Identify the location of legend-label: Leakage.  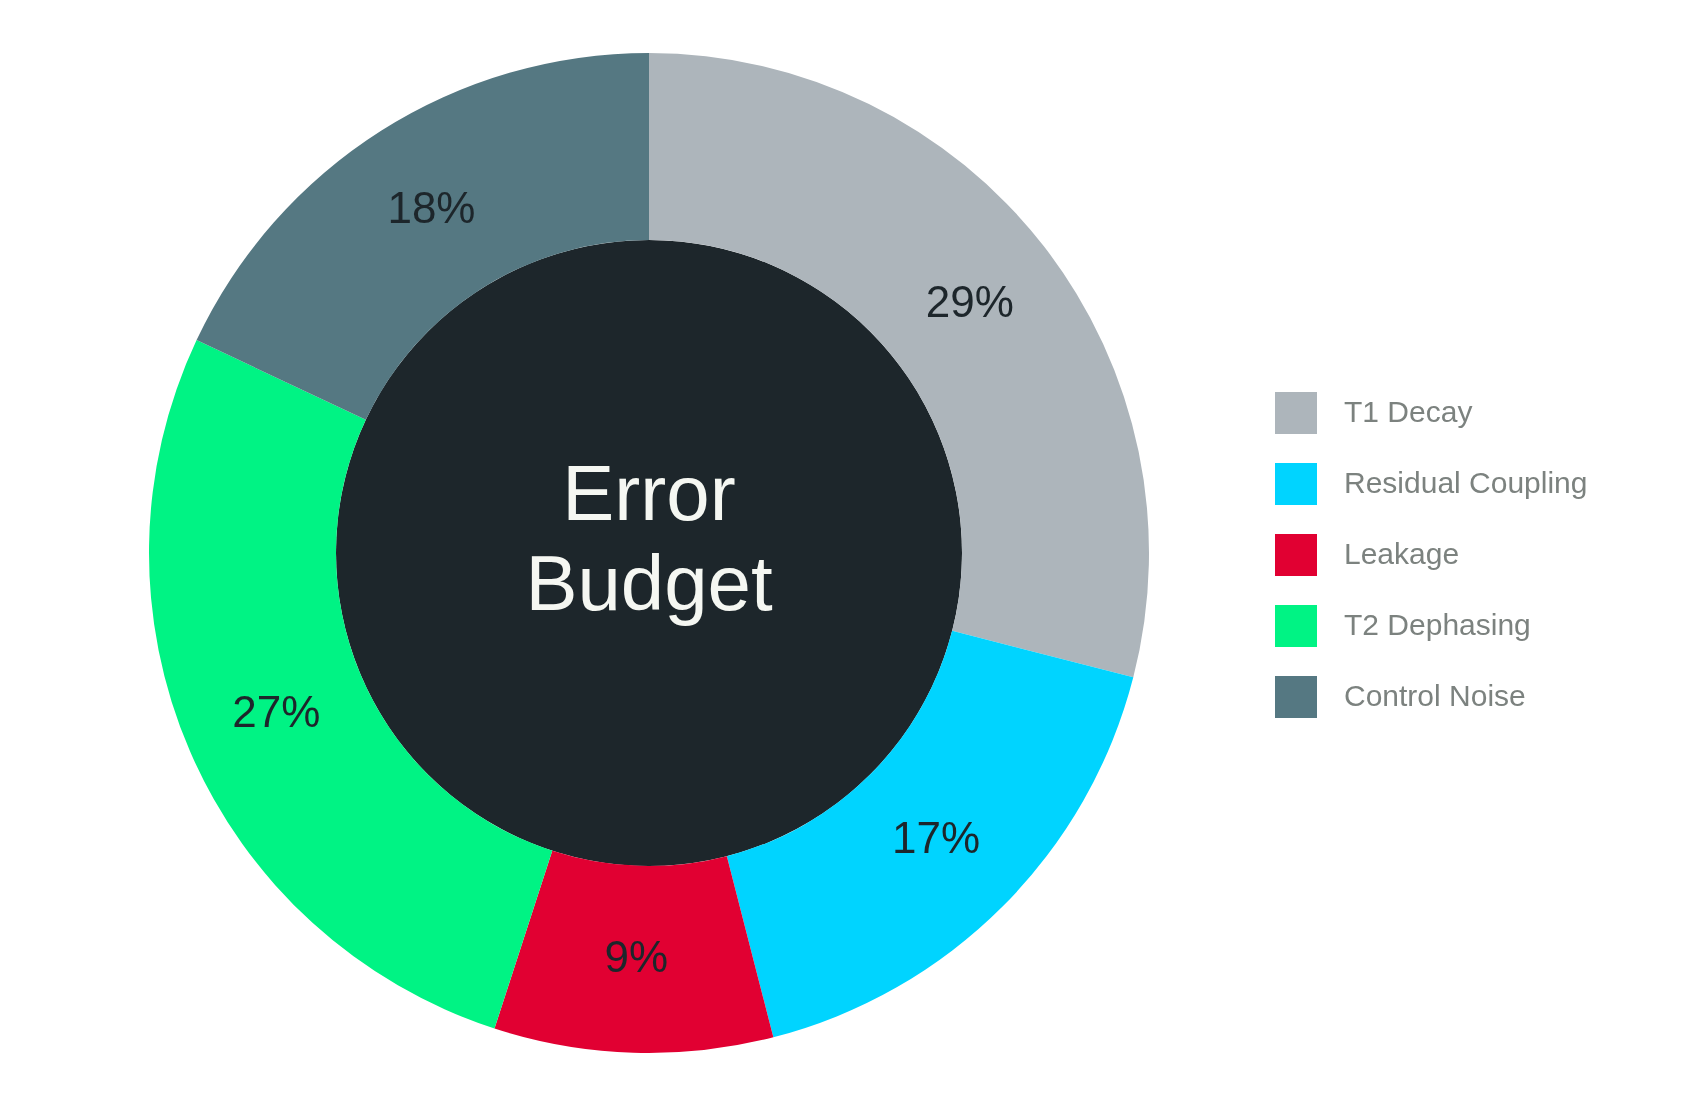
(1402, 553).